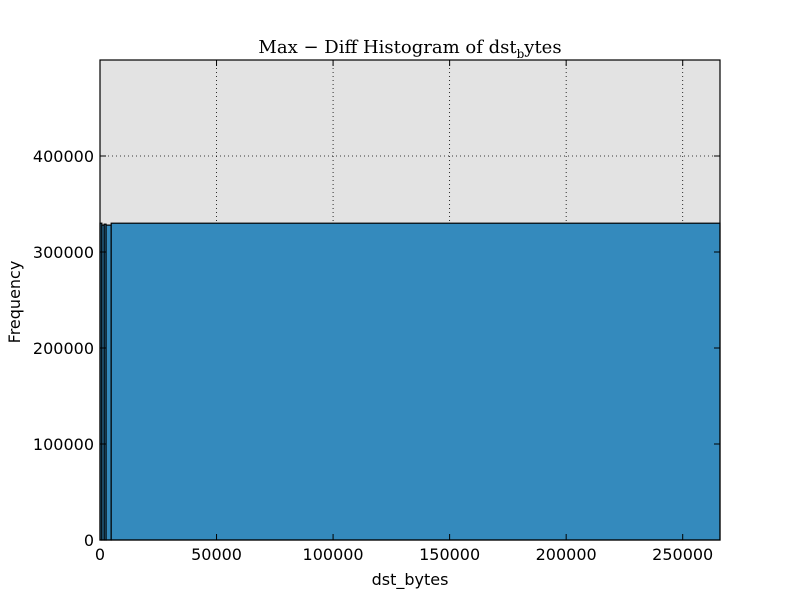 This screenshot has width=800, height=600. I want to click on x-tick-label-0: 0, so click(100, 554).